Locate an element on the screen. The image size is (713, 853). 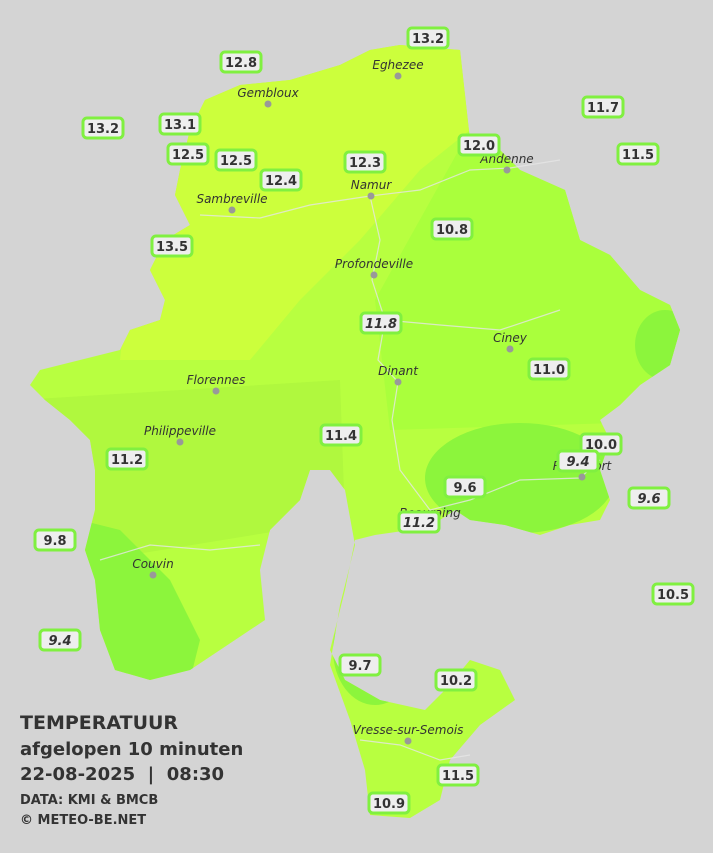
station: 11.4 is located at coordinates (341, 435).